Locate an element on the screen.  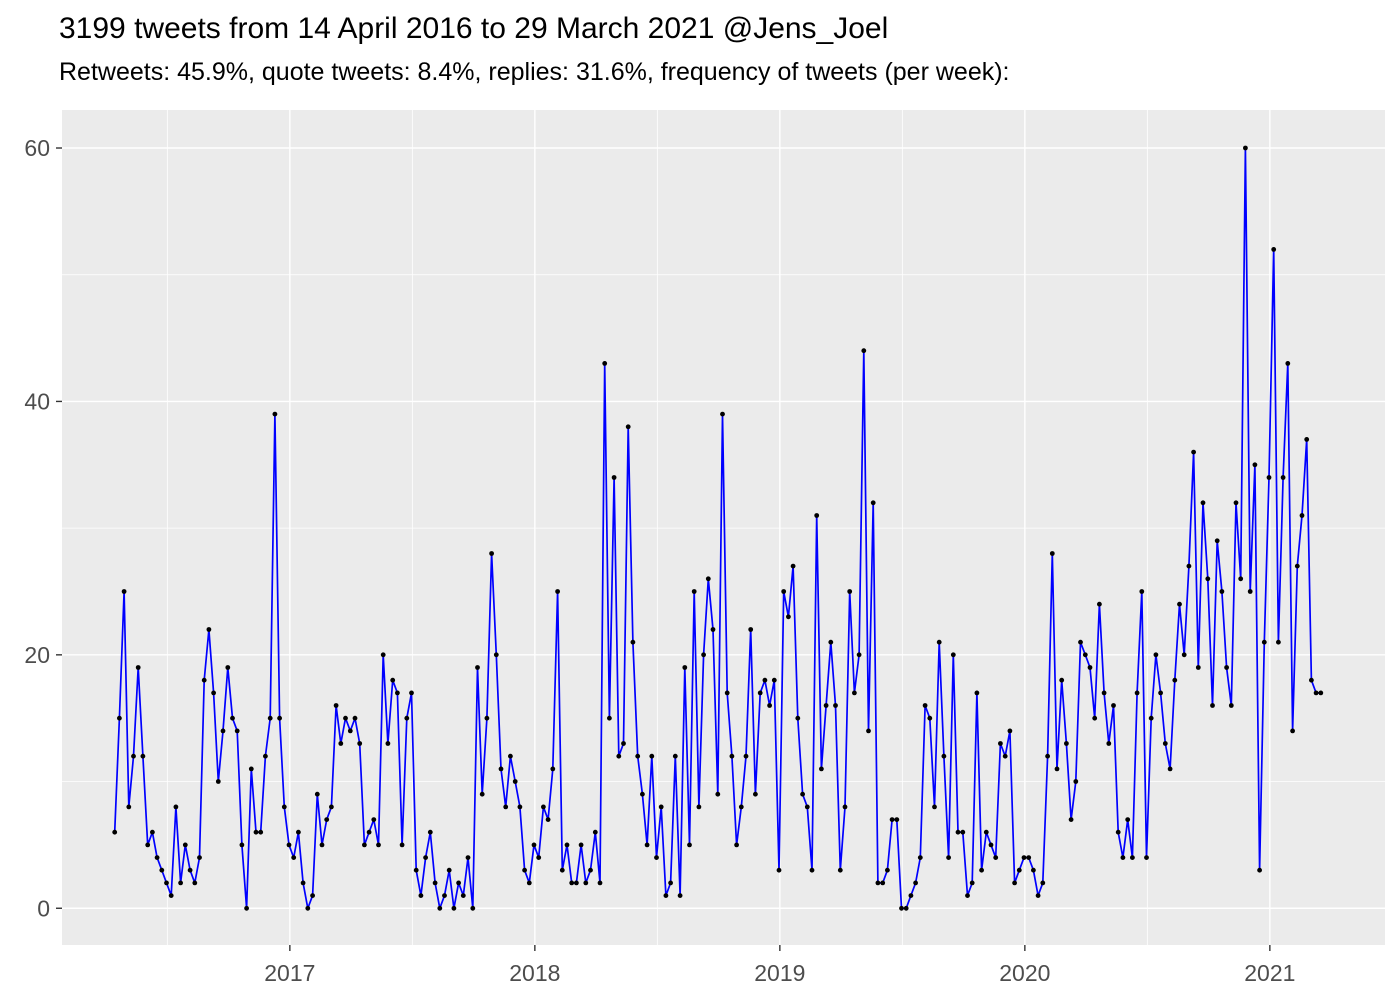
y-axis-label: 40 is located at coordinates (37, 401).